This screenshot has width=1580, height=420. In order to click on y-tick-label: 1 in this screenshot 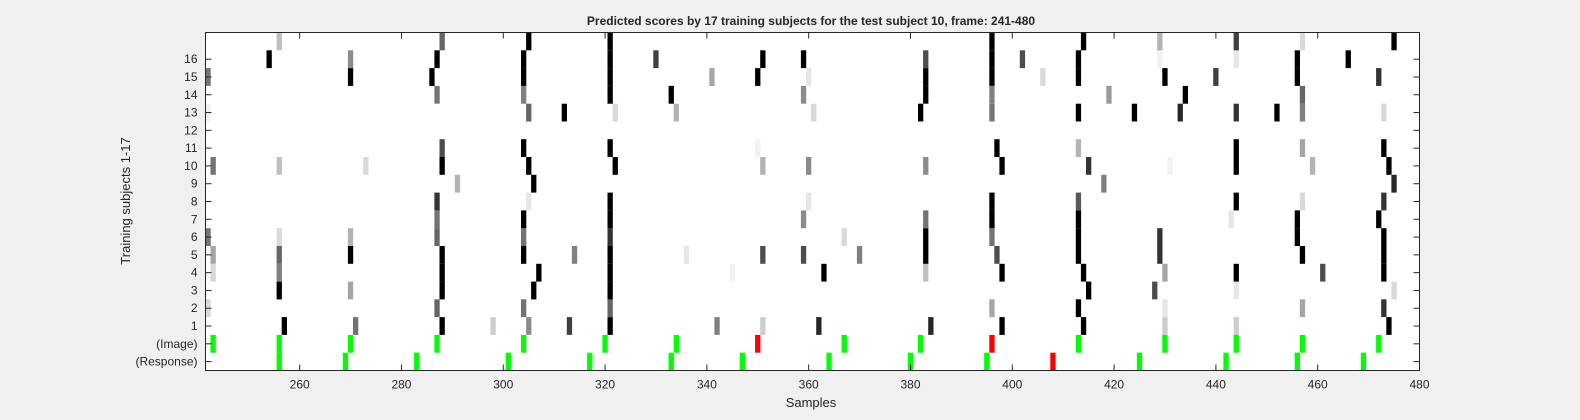, I will do `click(194, 326)`.